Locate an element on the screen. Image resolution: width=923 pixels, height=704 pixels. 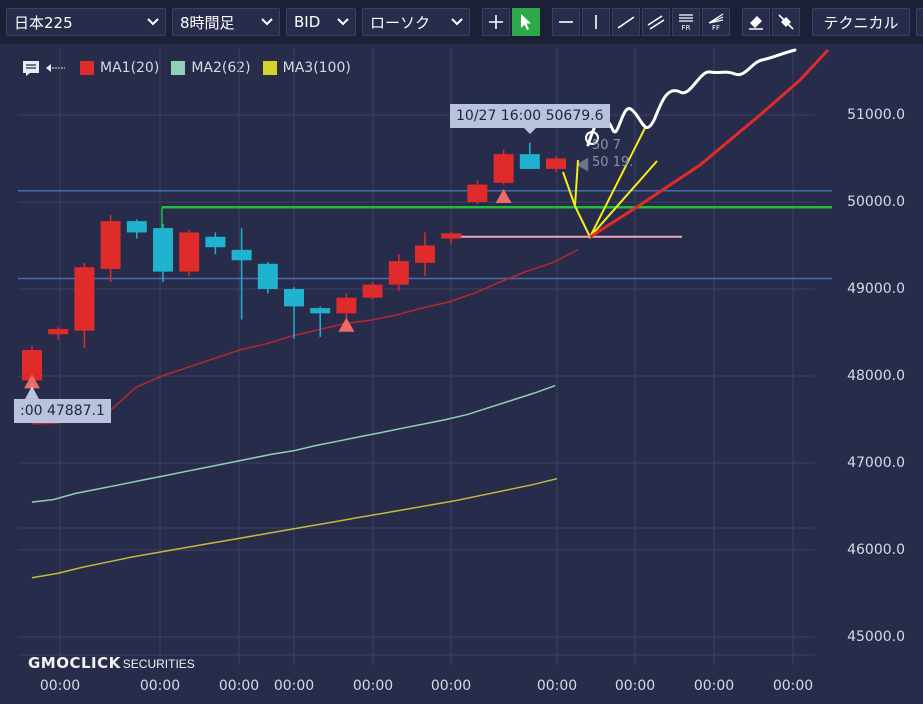
toolbar: 日本225 8時間足 BID ローソク FR FF is located at coordinates (461, 22).